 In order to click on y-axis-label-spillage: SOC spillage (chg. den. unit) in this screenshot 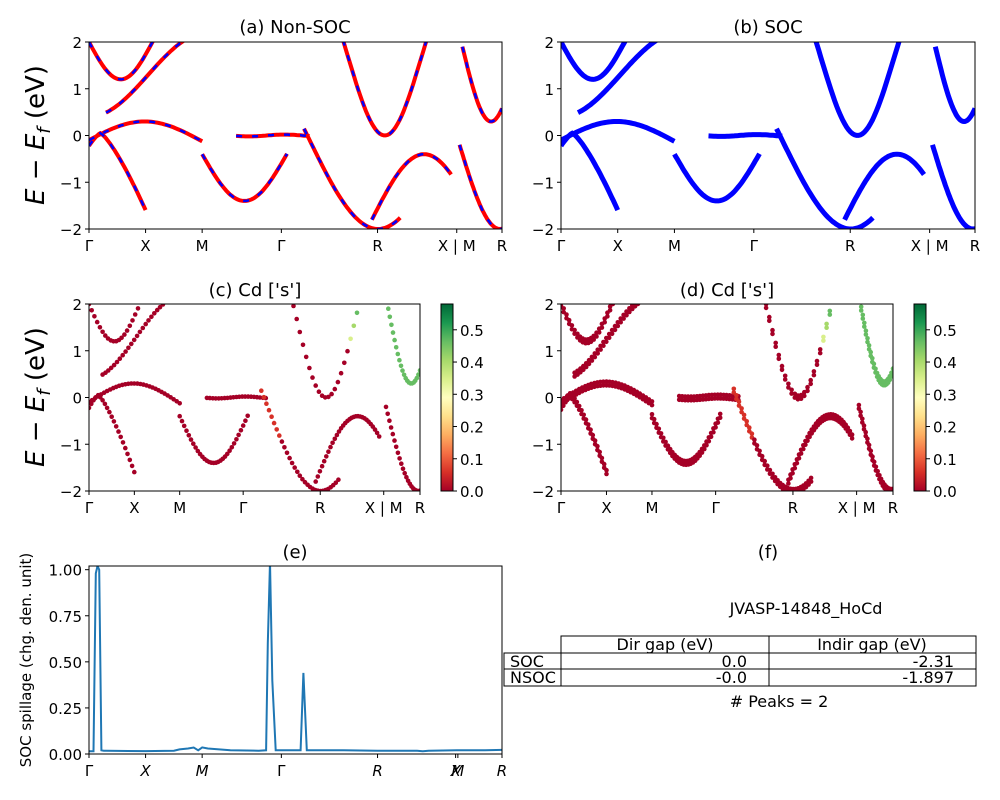, I will do `click(26, 660)`.